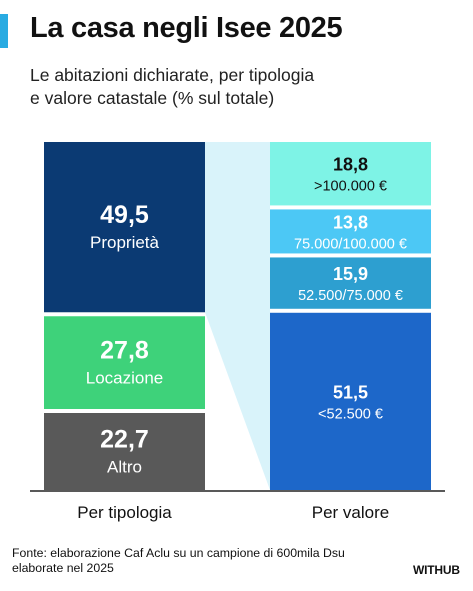 Image resolution: width=473 pixels, height=591 pixels. What do you see at coordinates (350, 274) in the screenshot?
I see `segment-52-500-75-000-value: 15,9` at bounding box center [350, 274].